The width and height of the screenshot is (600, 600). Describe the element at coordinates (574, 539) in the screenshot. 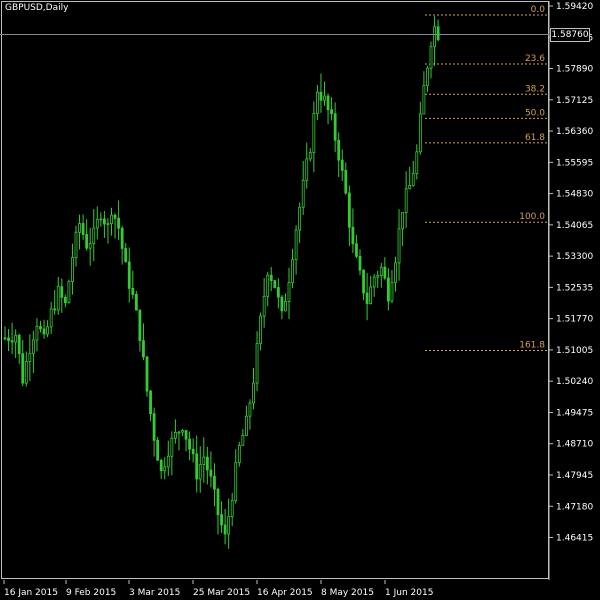

I see `y-tick-label: 1.46415` at that location.